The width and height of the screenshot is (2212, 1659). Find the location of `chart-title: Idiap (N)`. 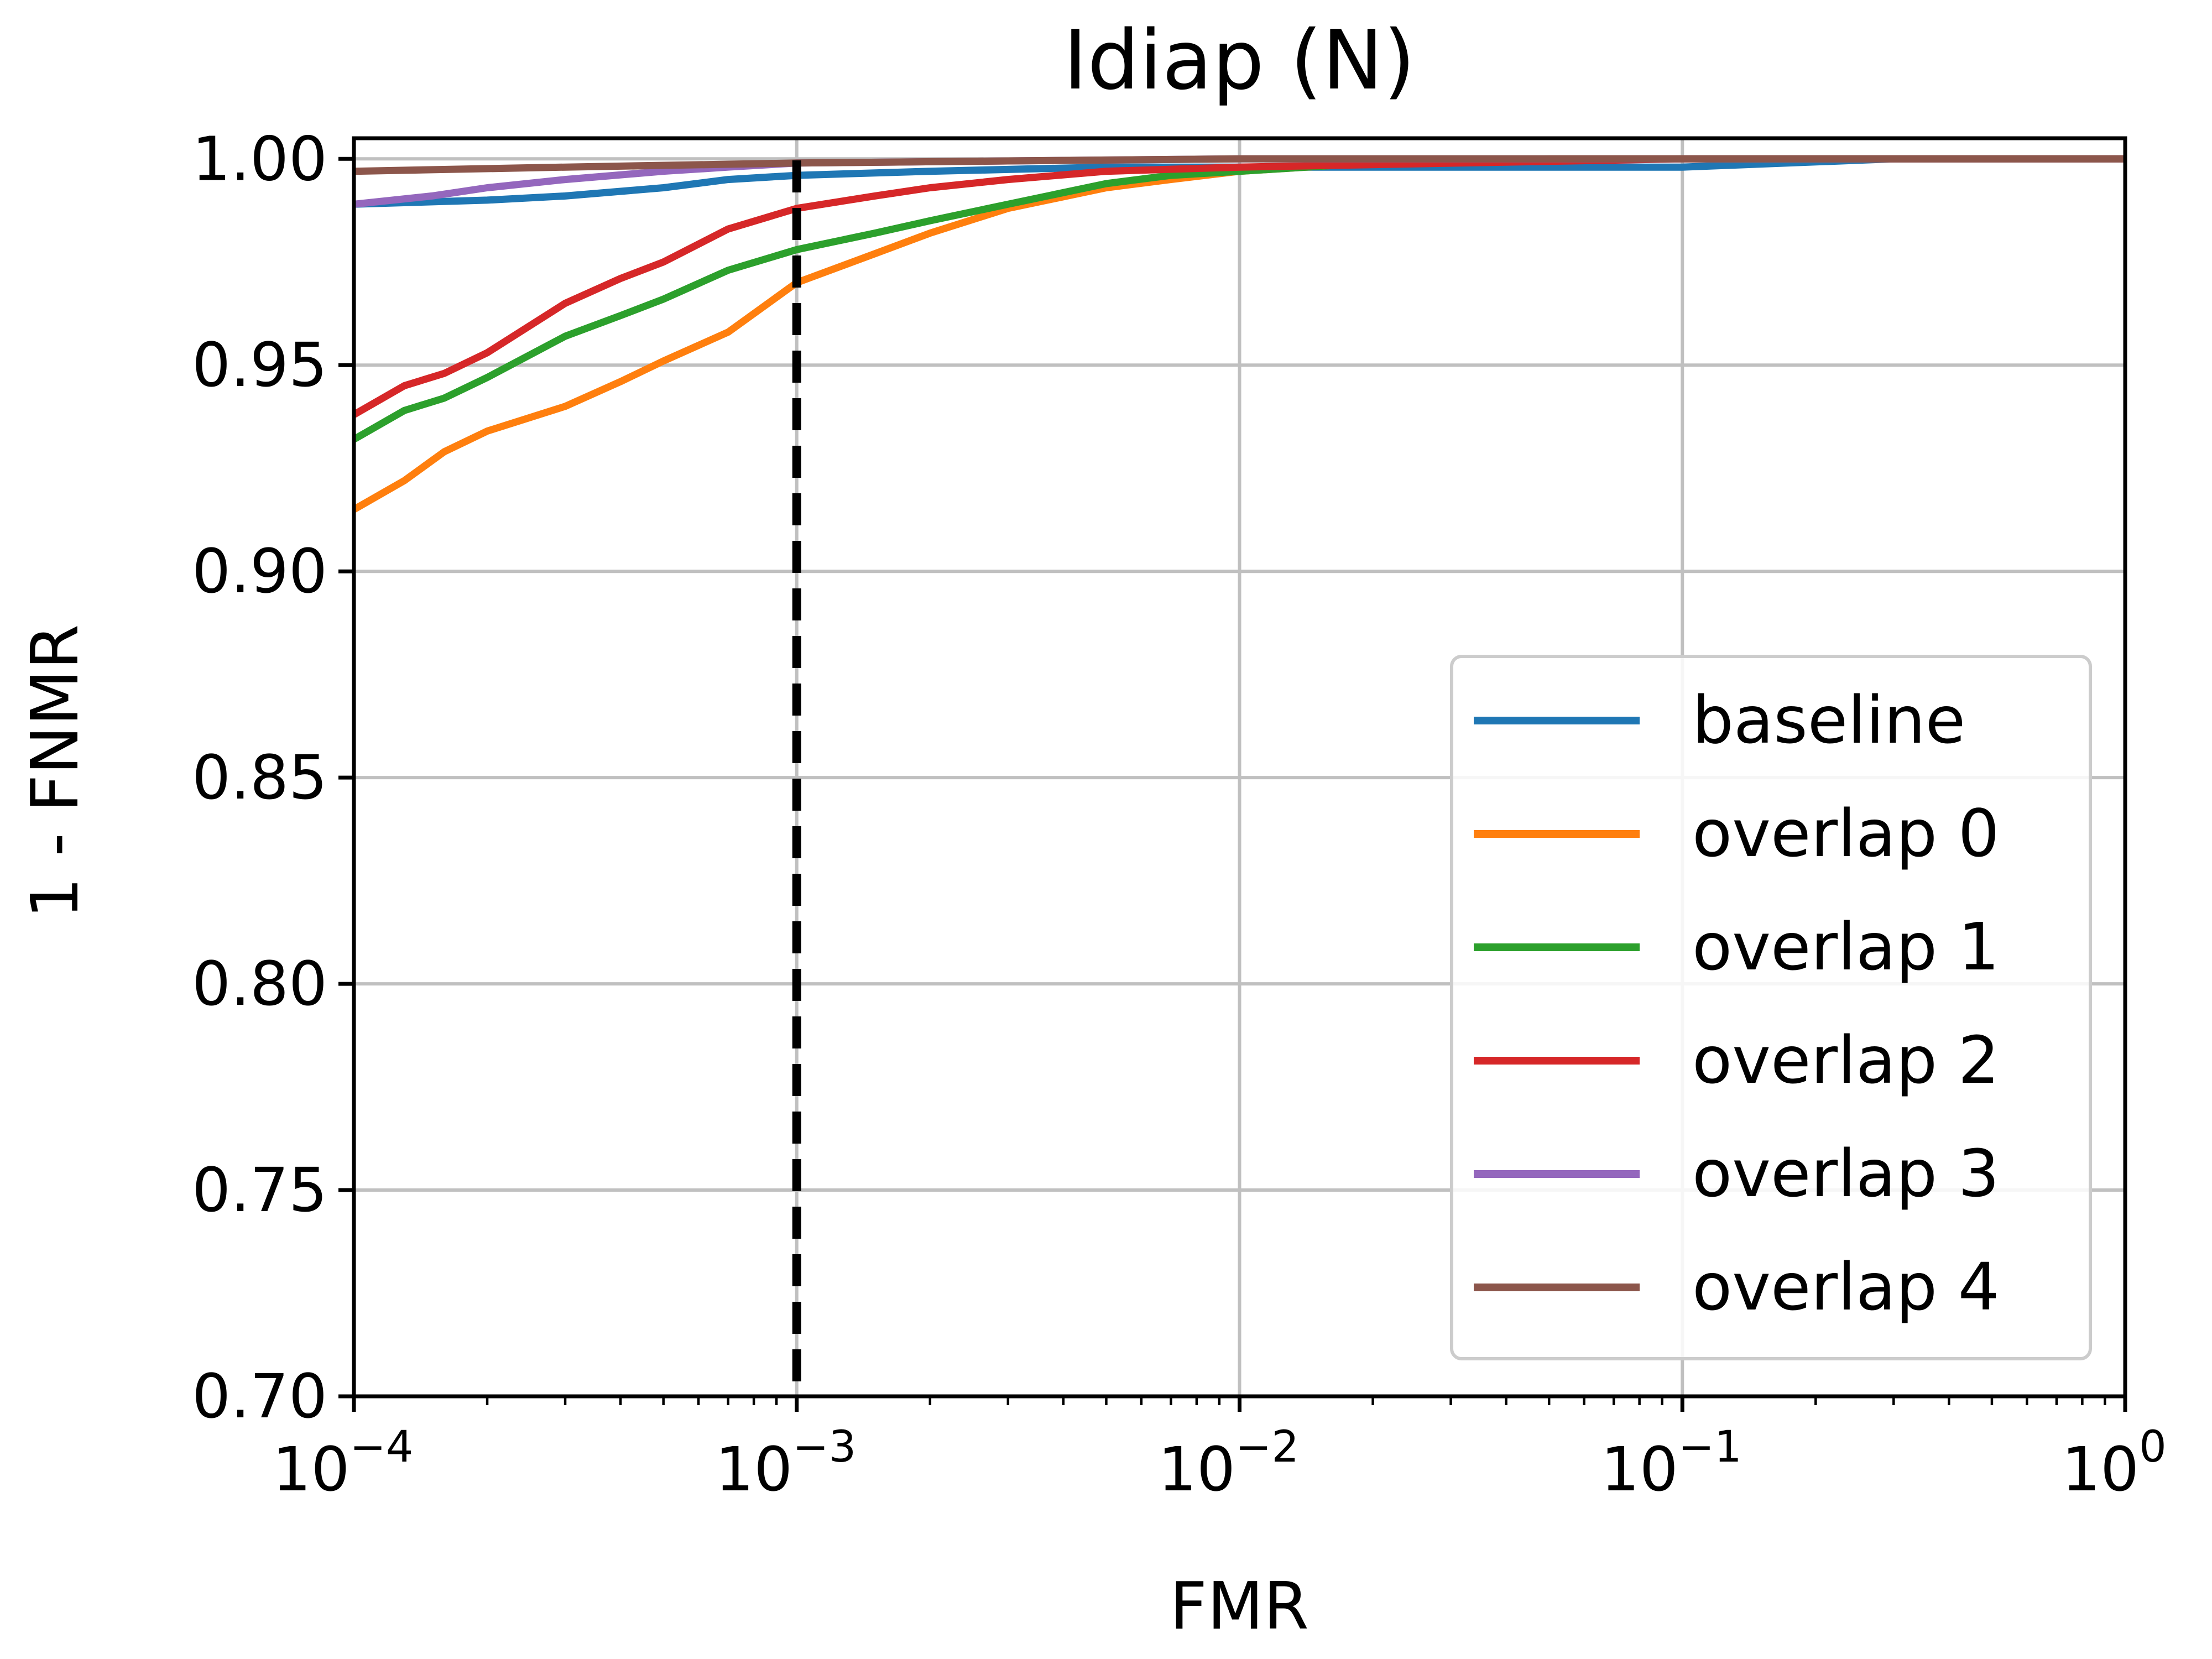

chart-title: Idiap (N) is located at coordinates (1240, 61).